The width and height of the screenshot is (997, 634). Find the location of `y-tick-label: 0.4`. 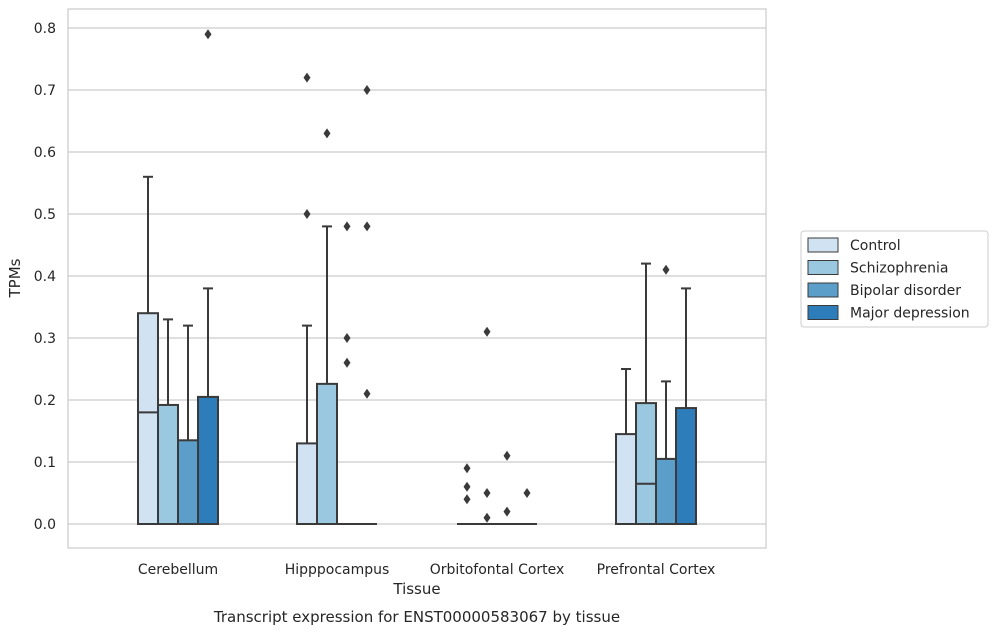

y-tick-label: 0.4 is located at coordinates (45, 277).